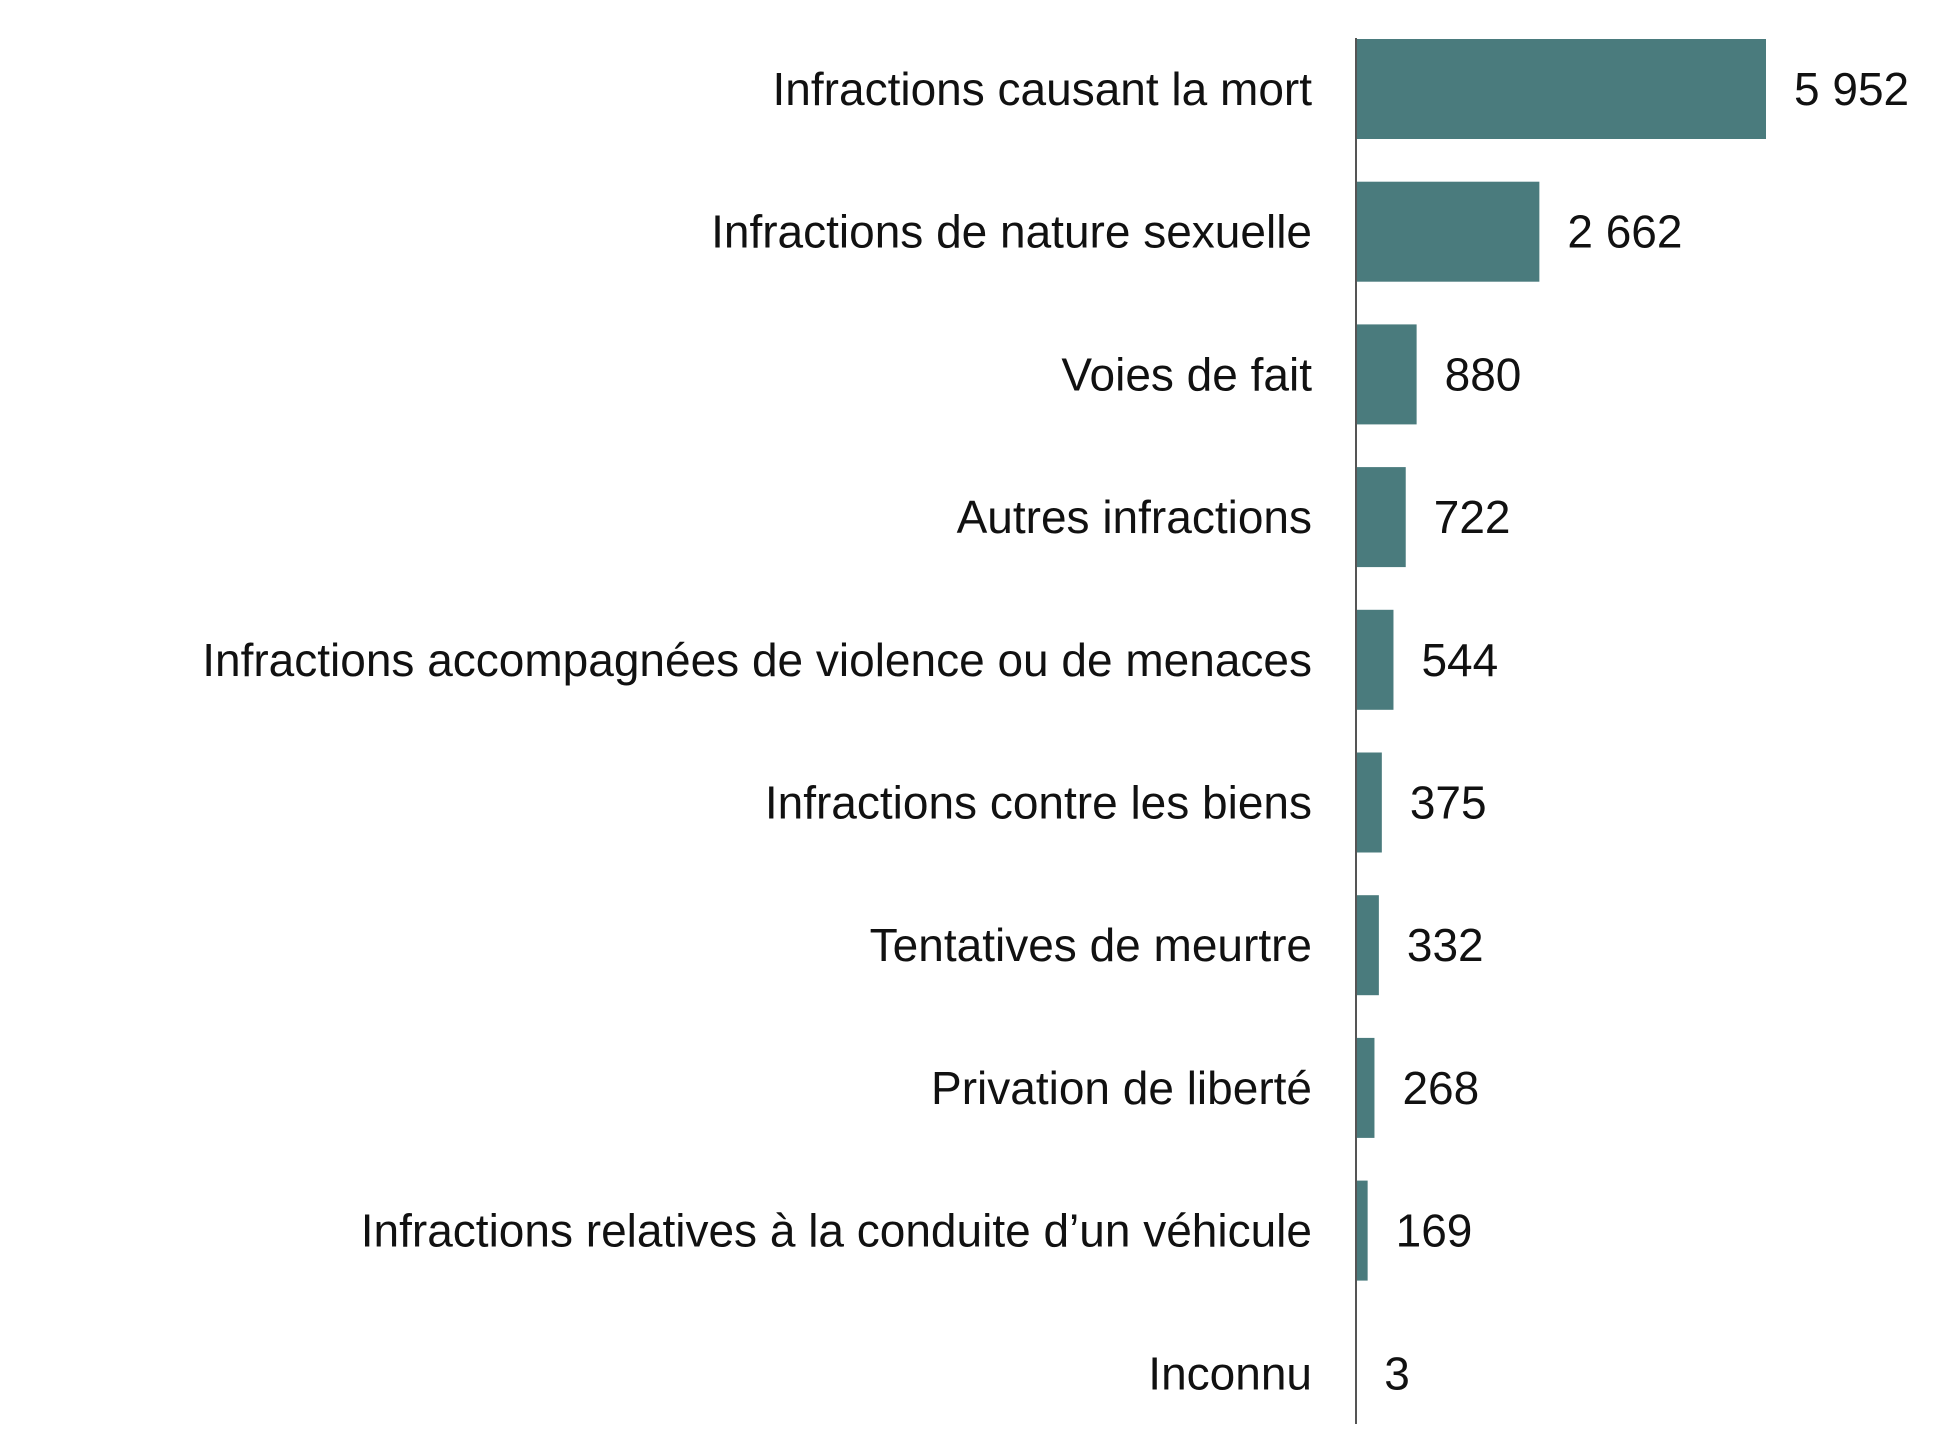  I want to click on category-label: Infractions de nature sexuelle, so click(1011, 232).